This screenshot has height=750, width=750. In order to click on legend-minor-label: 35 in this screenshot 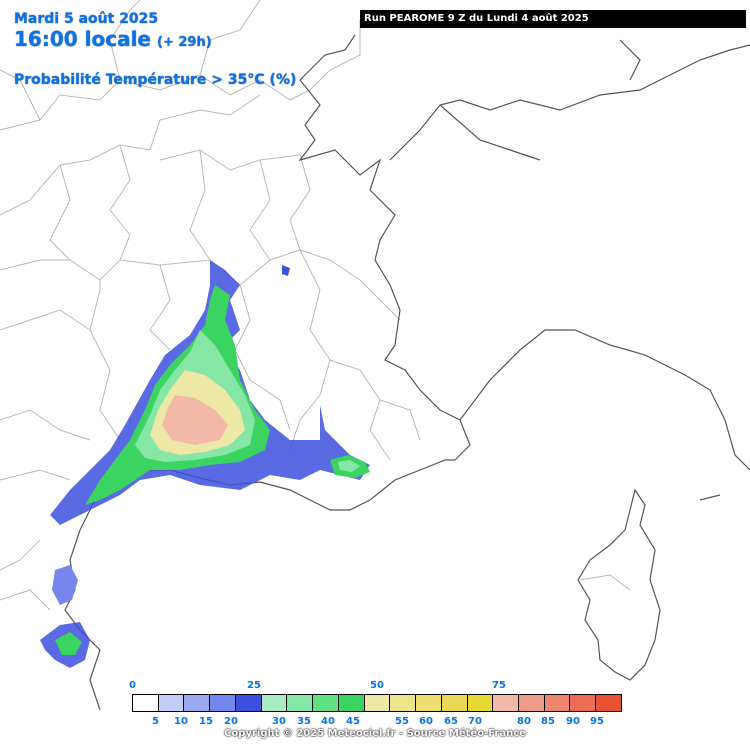, I will do `click(304, 721)`.